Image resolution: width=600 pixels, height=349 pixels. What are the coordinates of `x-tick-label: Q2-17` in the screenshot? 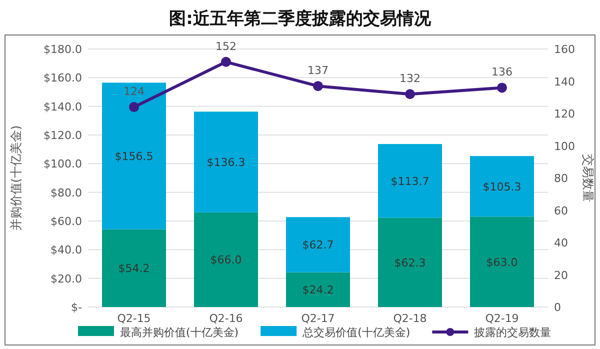 It's located at (318, 318).